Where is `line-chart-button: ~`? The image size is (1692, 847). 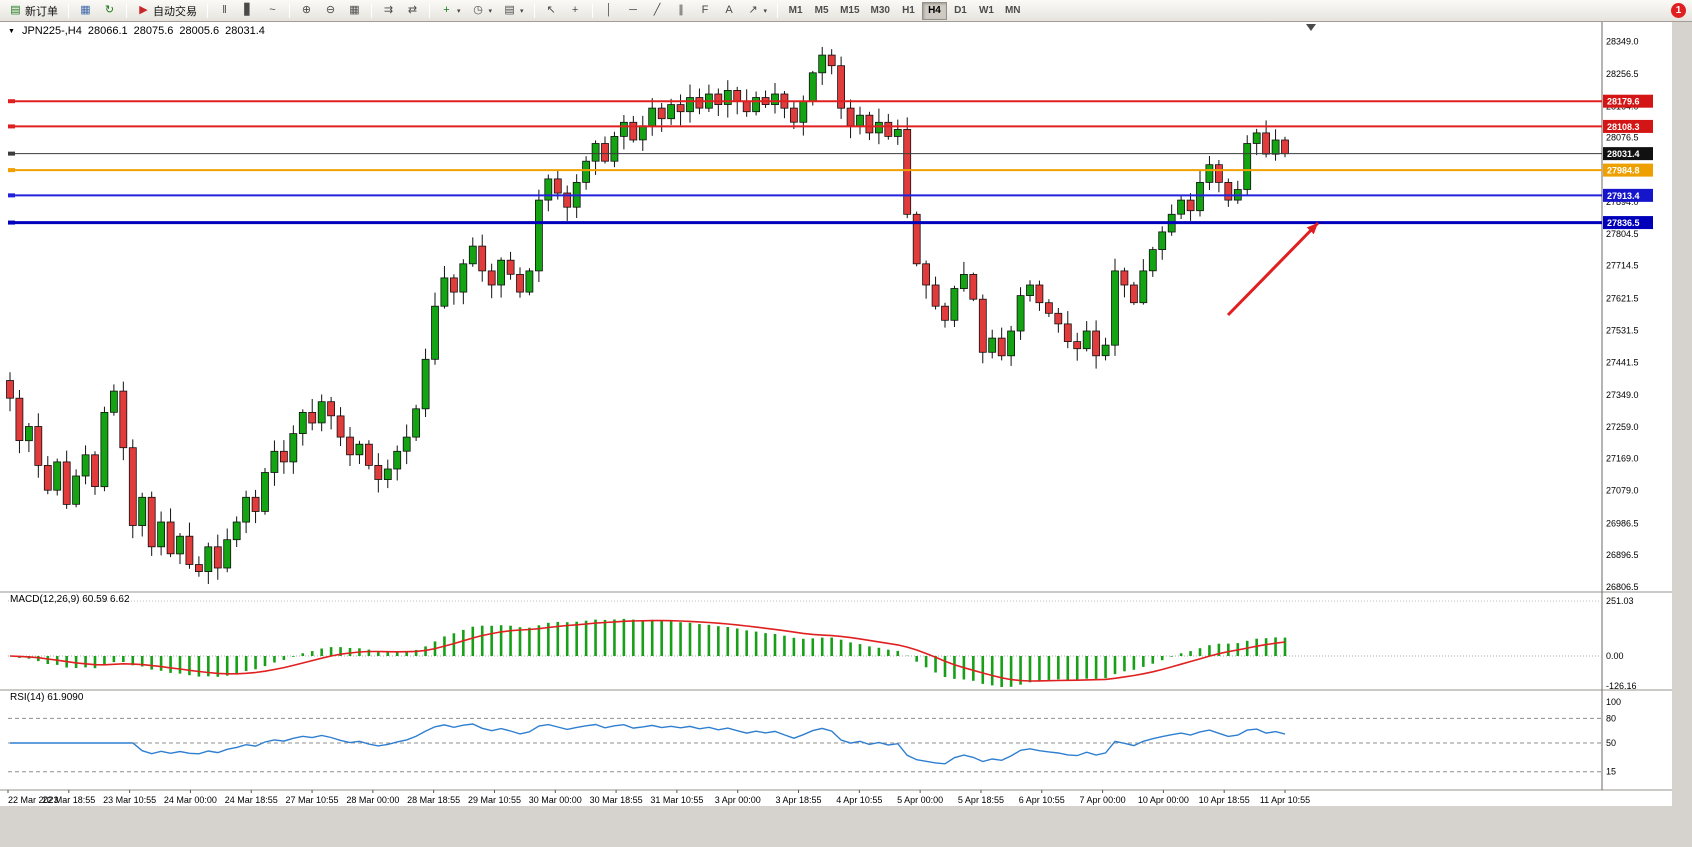 line-chart-button: ~ is located at coordinates (272, 11).